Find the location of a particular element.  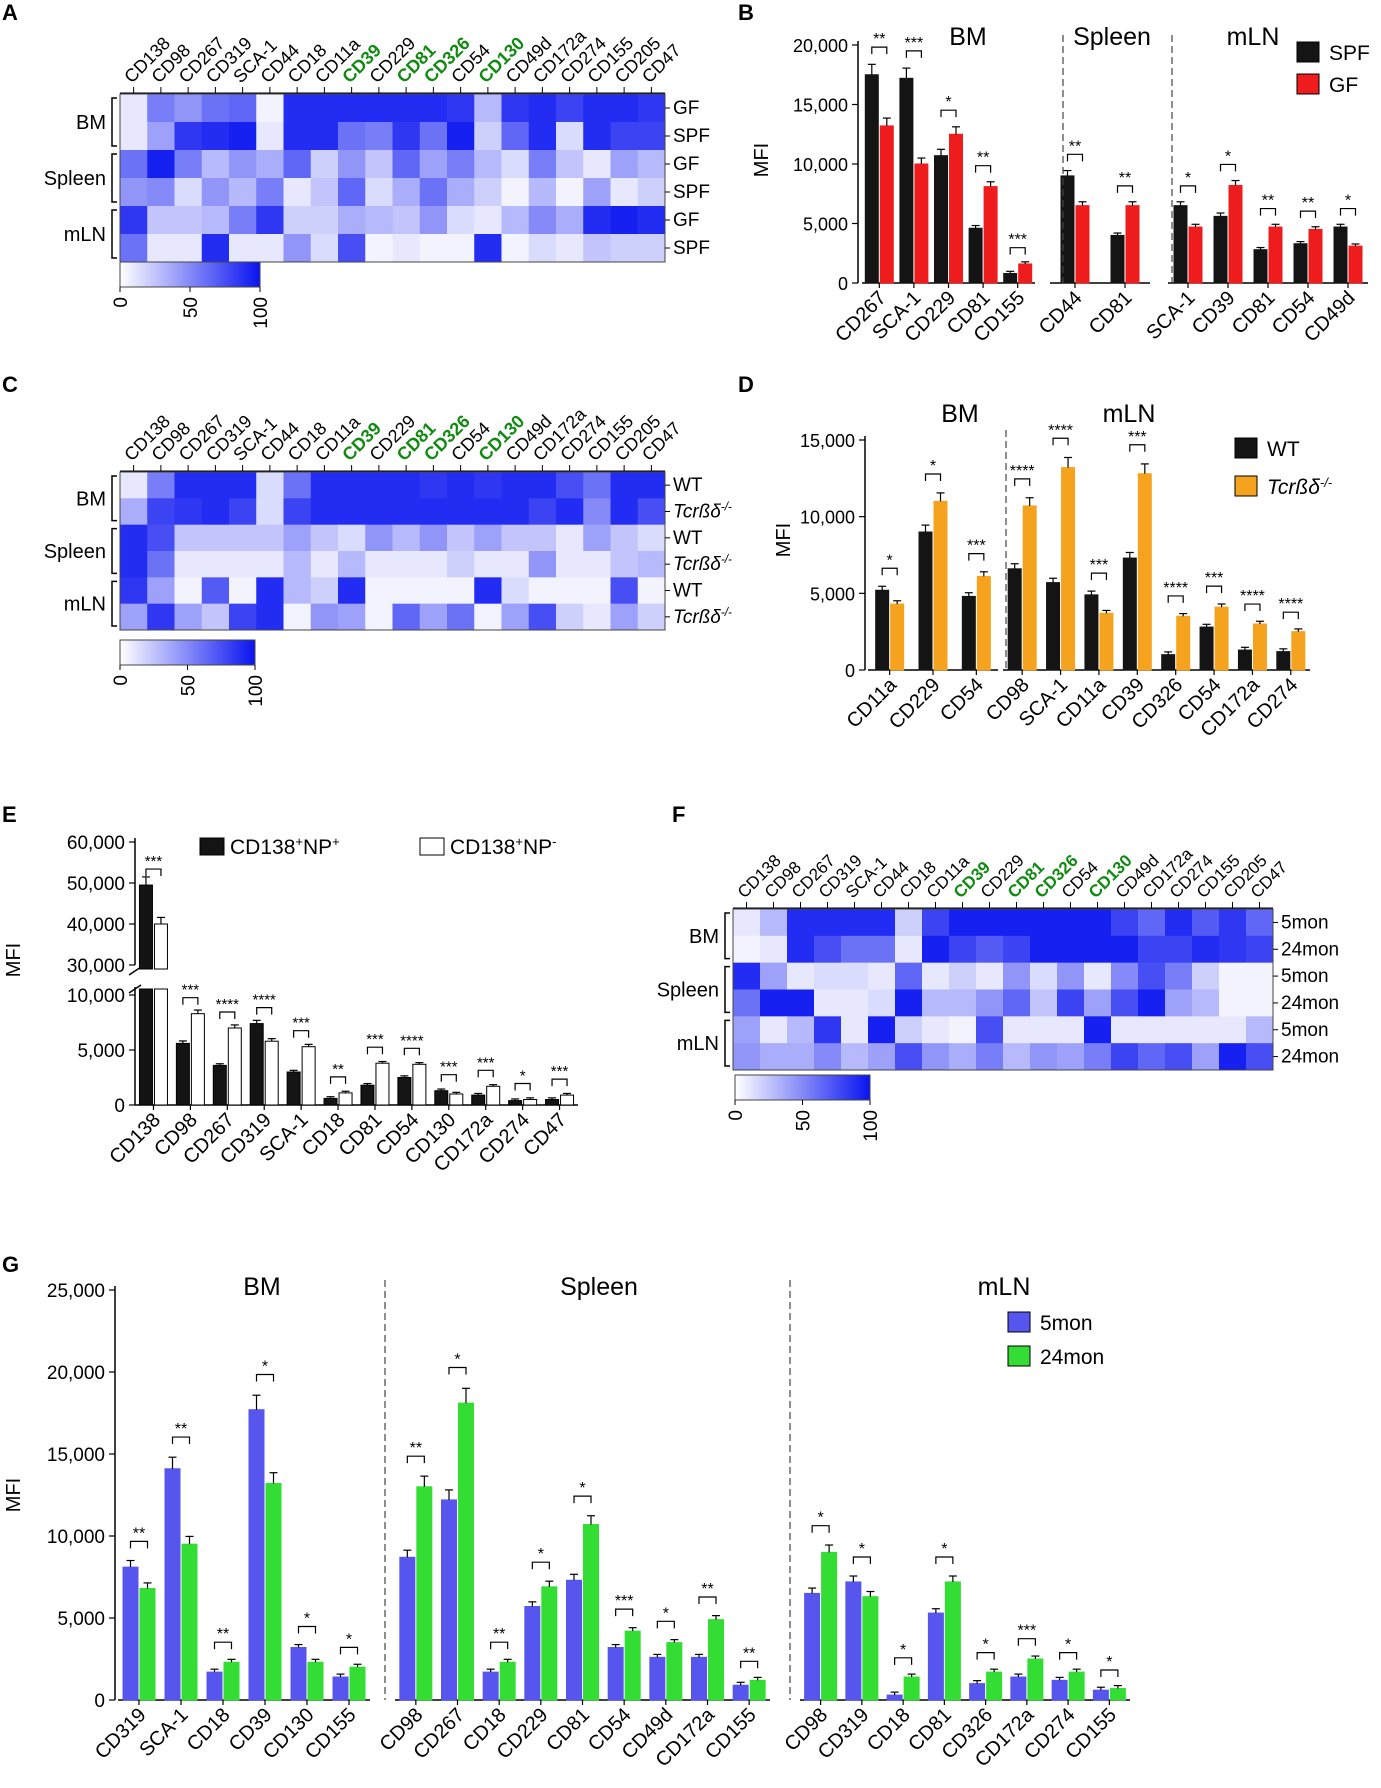

y-tick-label: 60,000 is located at coordinates (96, 843).